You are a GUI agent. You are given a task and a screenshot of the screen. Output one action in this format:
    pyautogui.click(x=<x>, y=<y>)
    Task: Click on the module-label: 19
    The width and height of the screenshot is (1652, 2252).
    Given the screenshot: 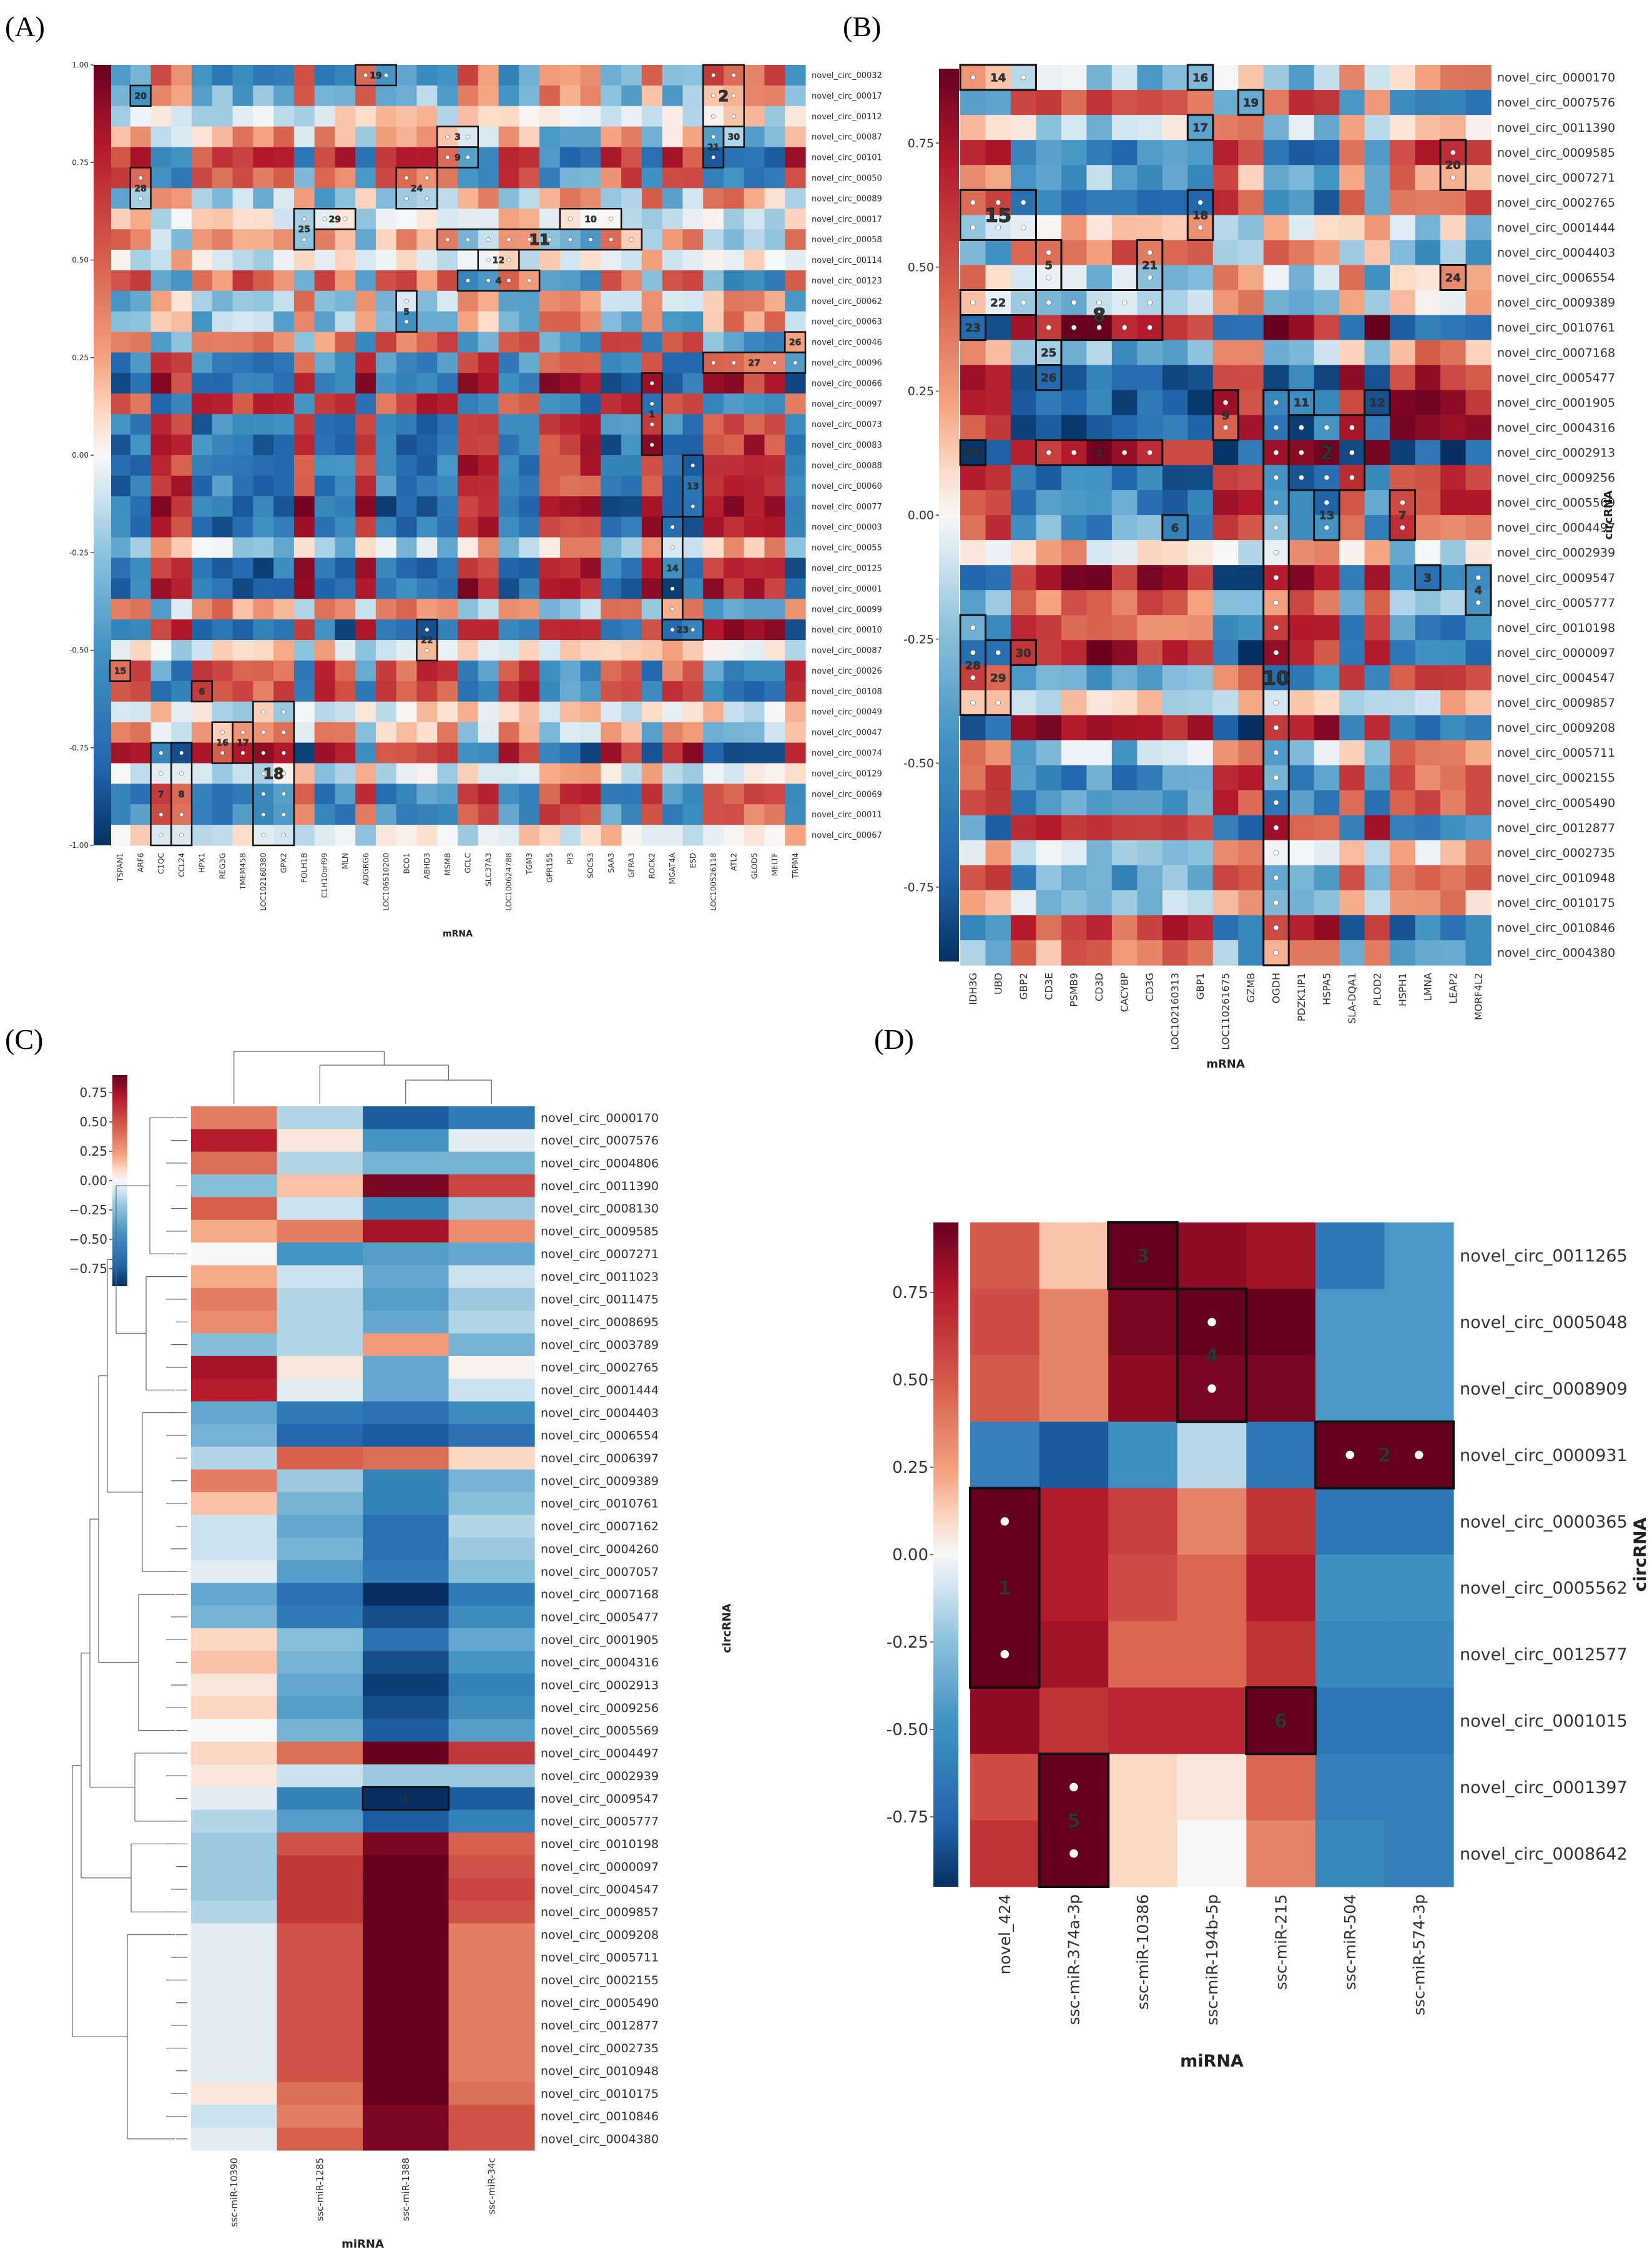 What is the action you would take?
    pyautogui.click(x=375, y=76)
    